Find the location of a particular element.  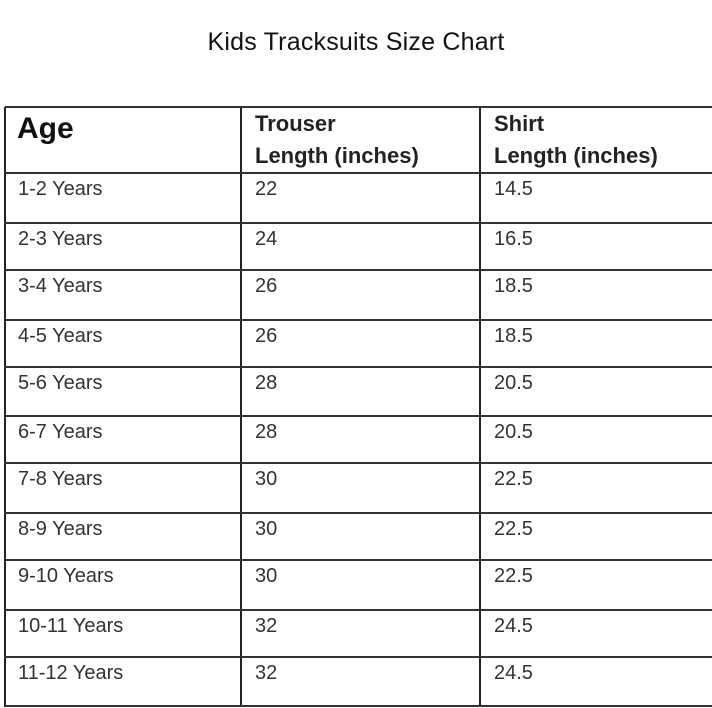

page-title: Kids Tracksuits Size Chart is located at coordinates (356, 42).